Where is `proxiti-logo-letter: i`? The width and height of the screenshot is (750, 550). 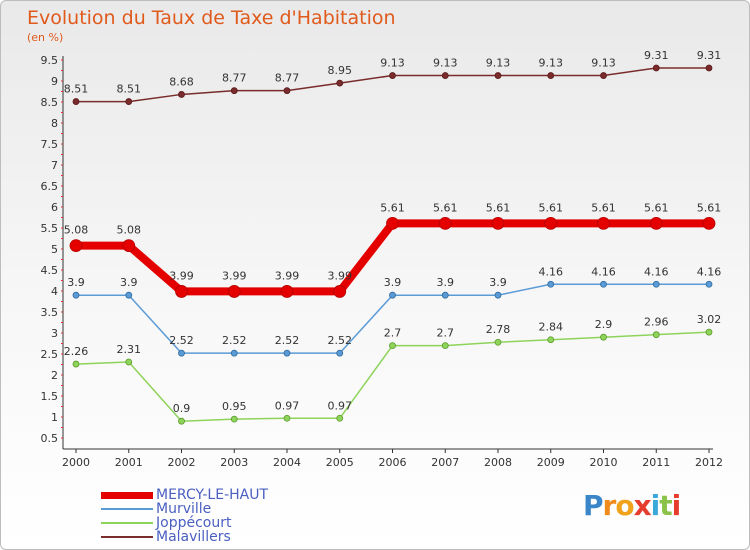 proxiti-logo-letter: i is located at coordinates (655, 505).